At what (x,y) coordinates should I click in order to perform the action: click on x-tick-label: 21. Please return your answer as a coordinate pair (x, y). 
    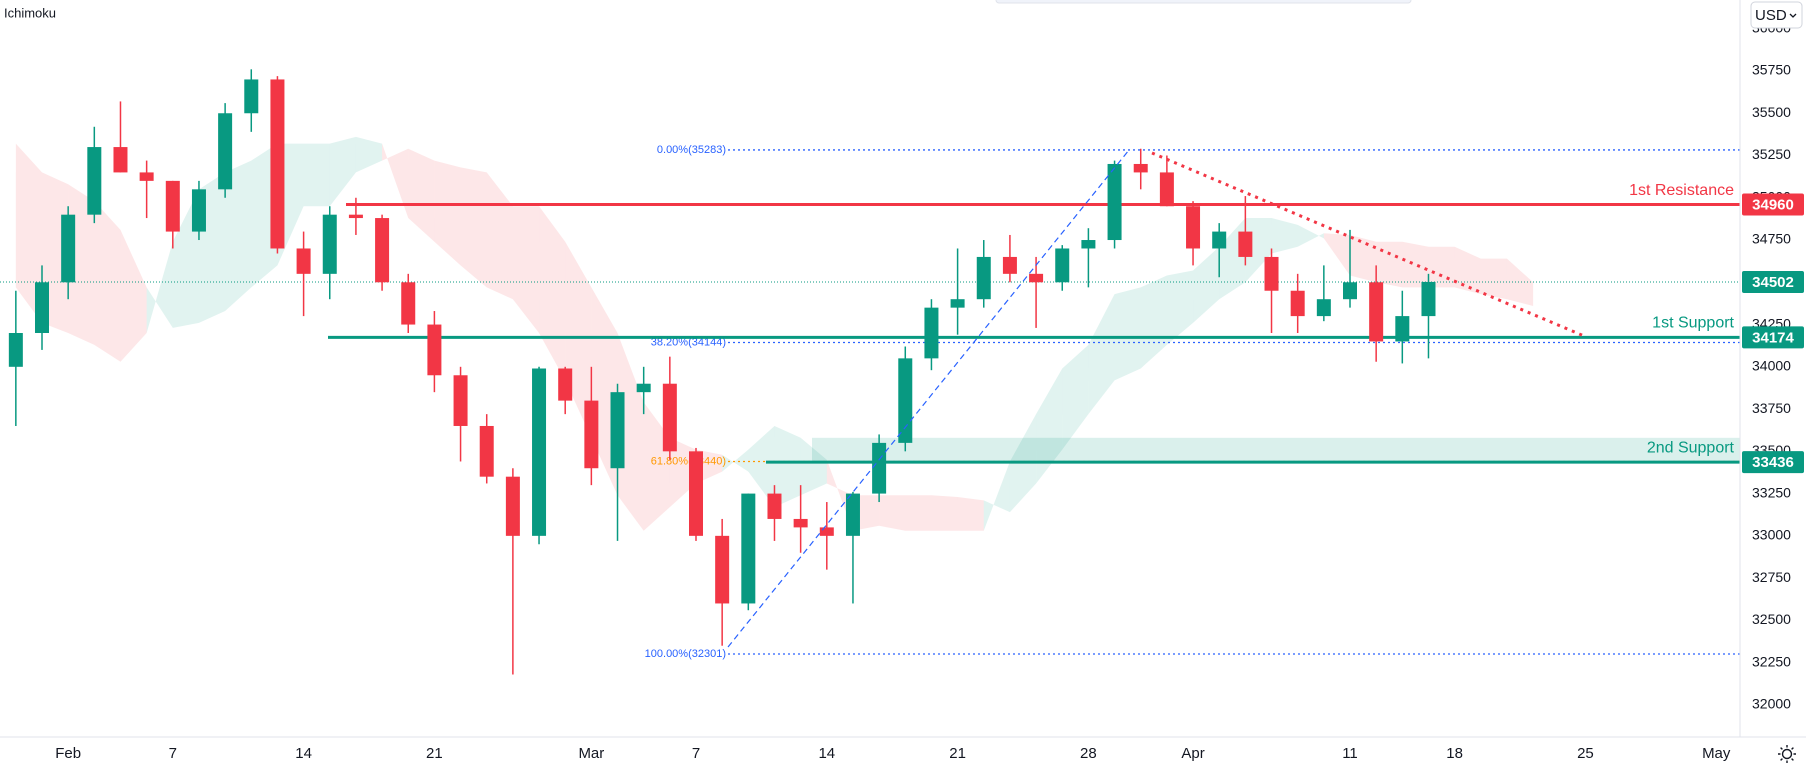
    Looking at the image, I should click on (434, 753).